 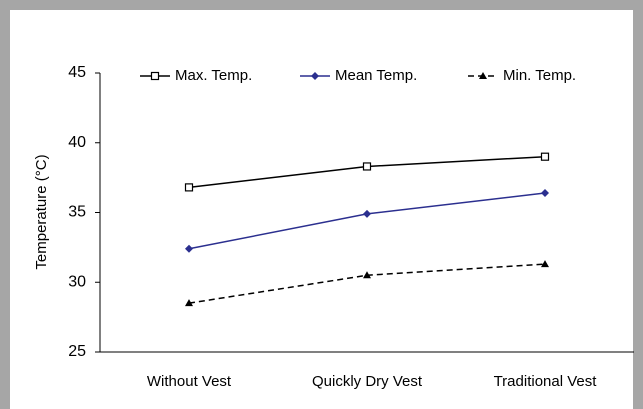 What do you see at coordinates (77, 281) in the screenshot?
I see `y-tick-label: 30` at bounding box center [77, 281].